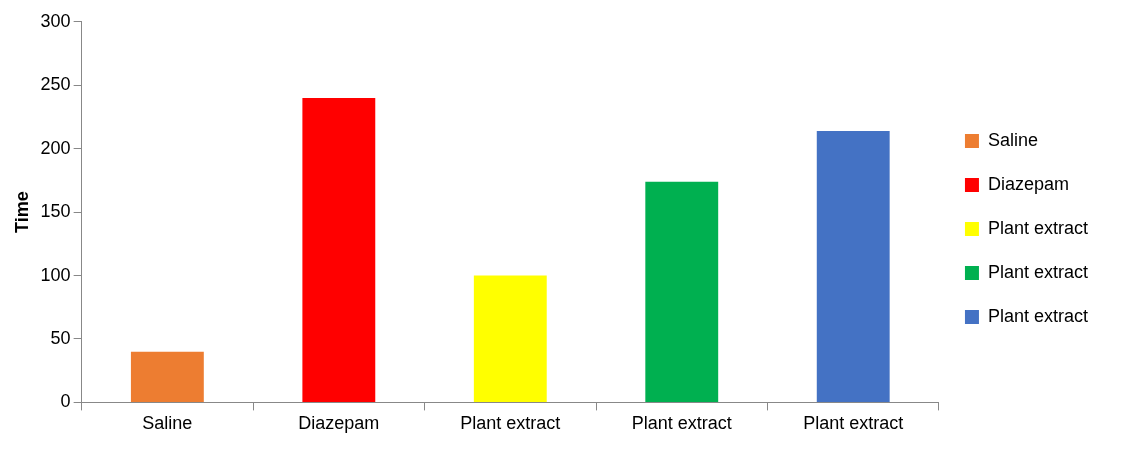 The height and width of the screenshot is (450, 1125). I want to click on x-tick-label: Diazepam, so click(339, 423).